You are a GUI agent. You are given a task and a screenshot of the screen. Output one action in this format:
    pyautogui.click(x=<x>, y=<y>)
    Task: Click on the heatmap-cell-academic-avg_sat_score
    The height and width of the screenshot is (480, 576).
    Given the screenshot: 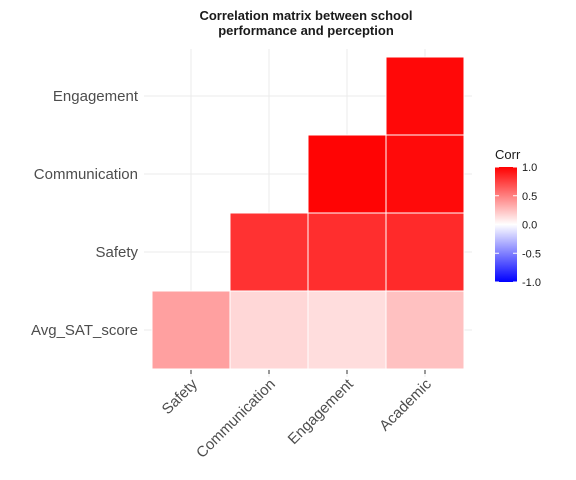 What is the action you would take?
    pyautogui.click(x=425, y=330)
    